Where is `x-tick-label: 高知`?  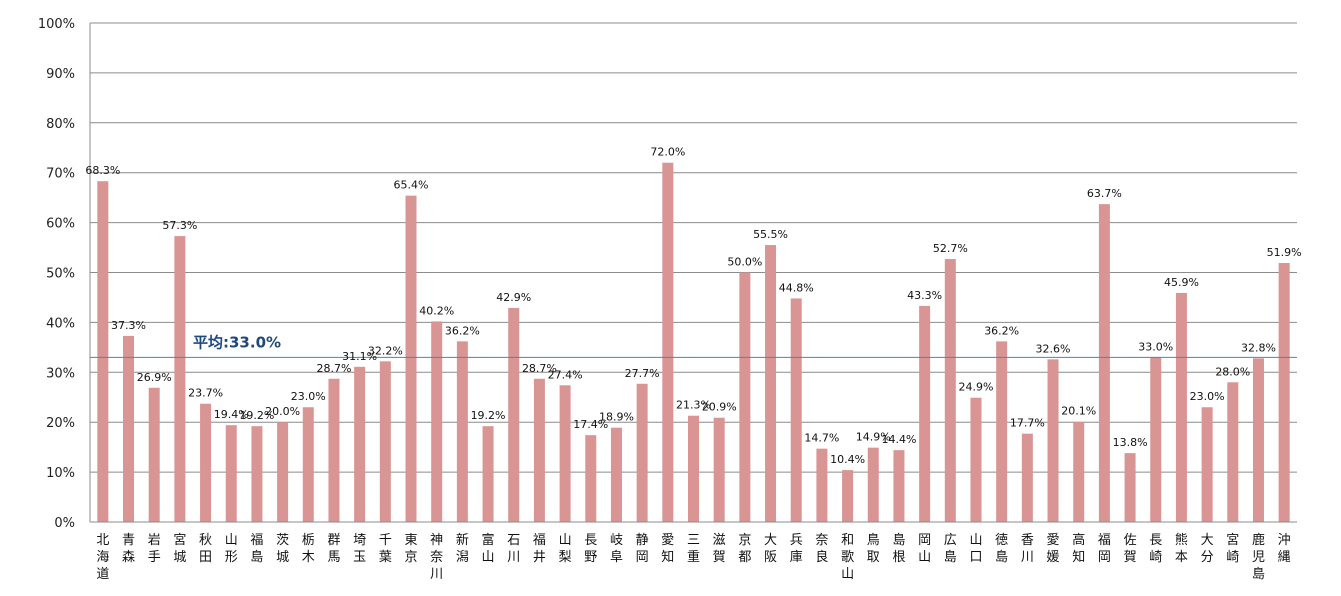
x-tick-label: 高知 is located at coordinates (1078, 548).